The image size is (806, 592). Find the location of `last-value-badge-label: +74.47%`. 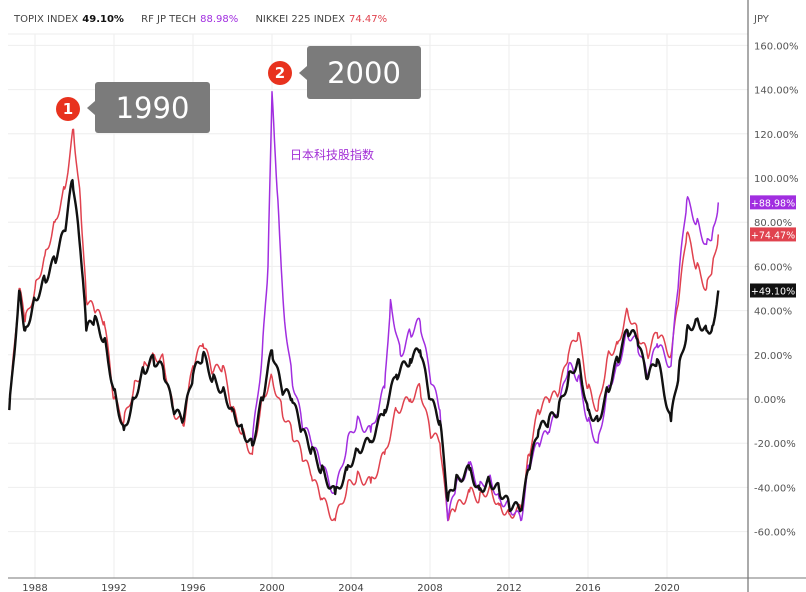

last-value-badge-label: +74.47% is located at coordinates (773, 235).